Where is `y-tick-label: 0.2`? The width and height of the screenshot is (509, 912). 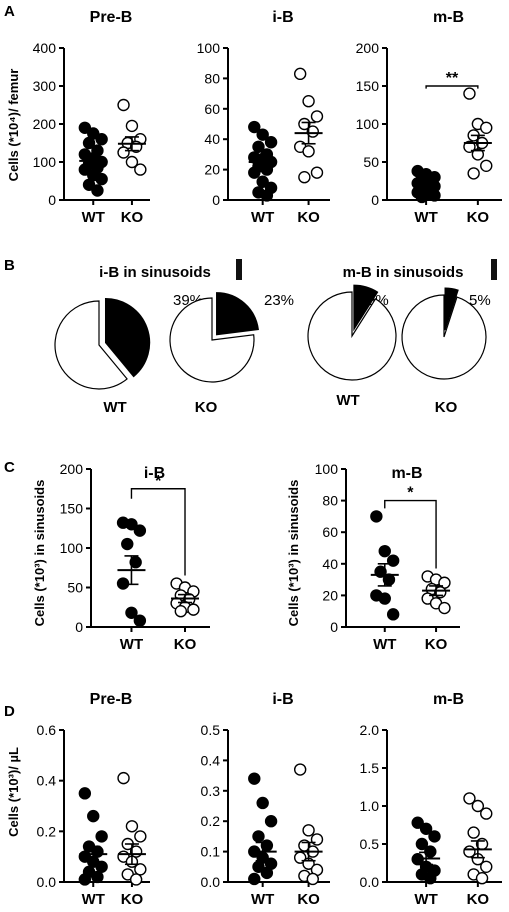 y-tick-label: 0.2 is located at coordinates (211, 821).